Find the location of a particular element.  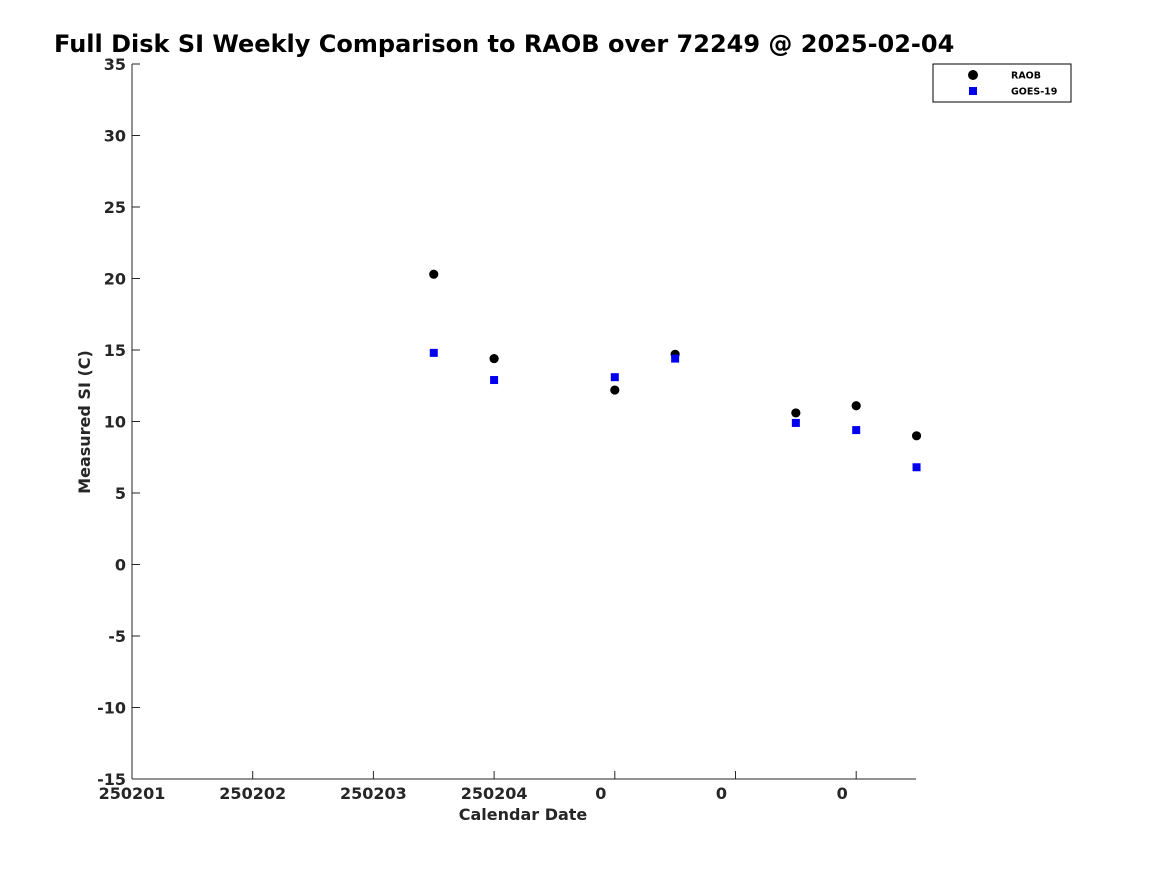

x-tick-label: 250201 is located at coordinates (132, 793).